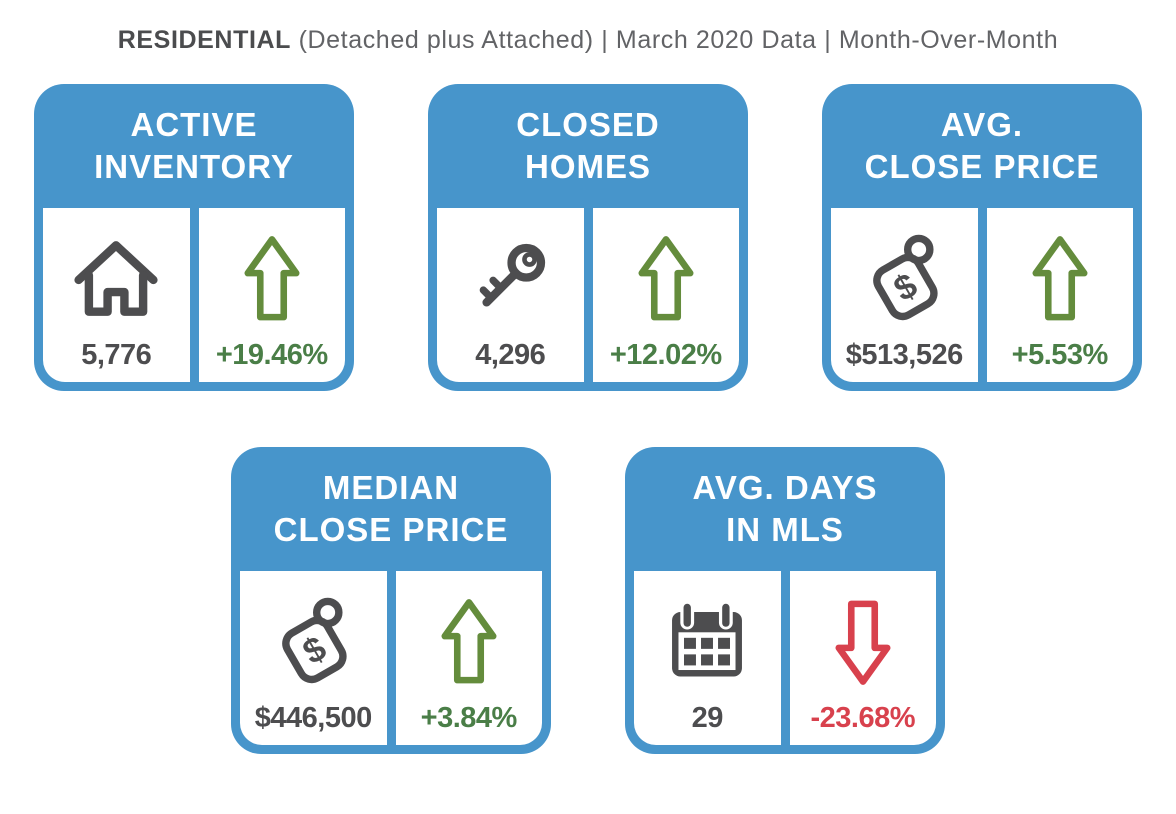 The height and width of the screenshot is (814, 1176). I want to click on value-panel: $ $446,500, so click(313, 658).